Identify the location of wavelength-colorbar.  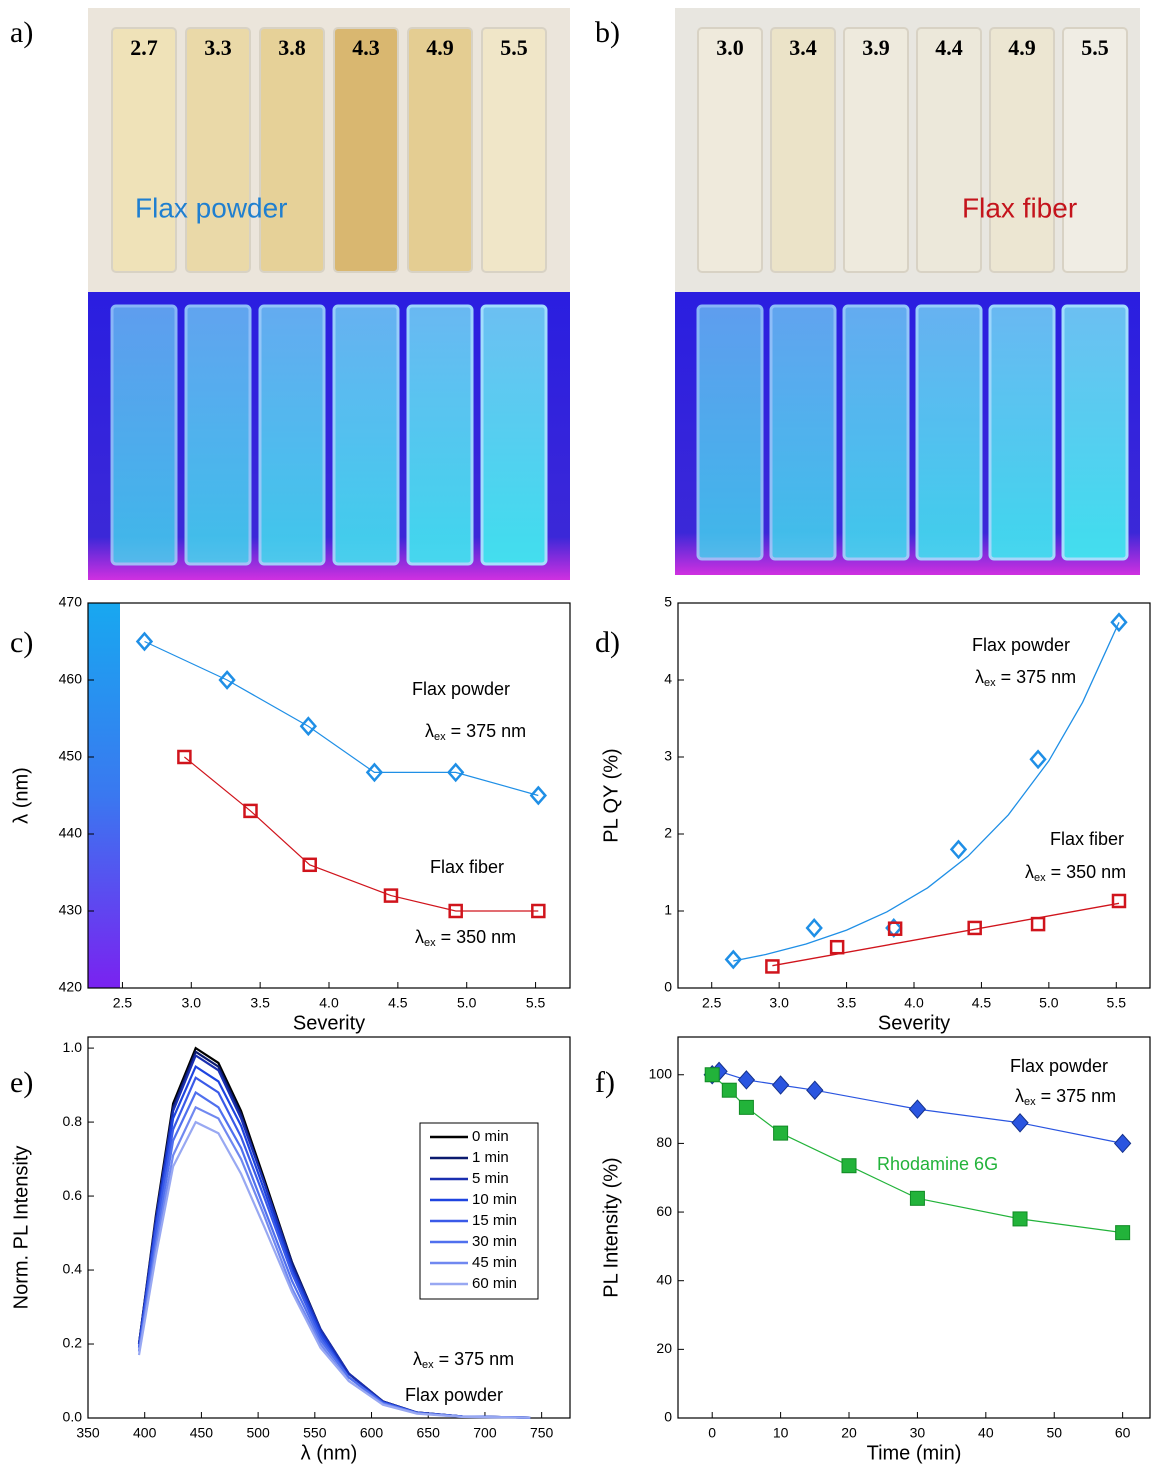
(104, 795).